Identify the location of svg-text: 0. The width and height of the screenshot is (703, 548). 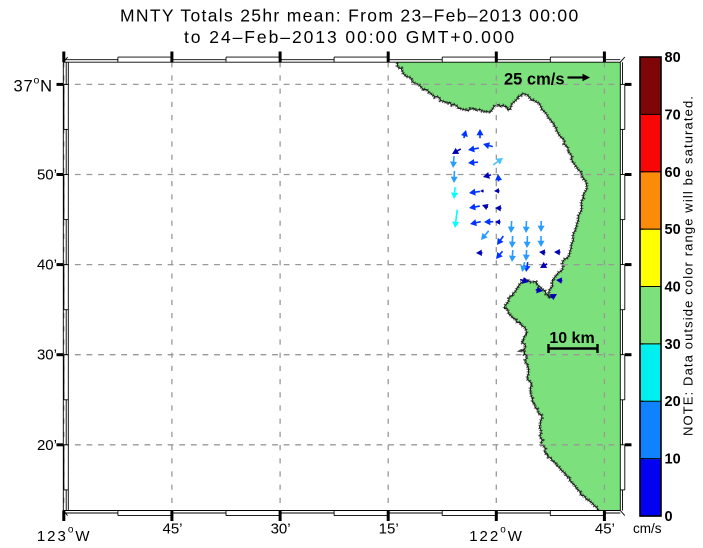
(669, 517).